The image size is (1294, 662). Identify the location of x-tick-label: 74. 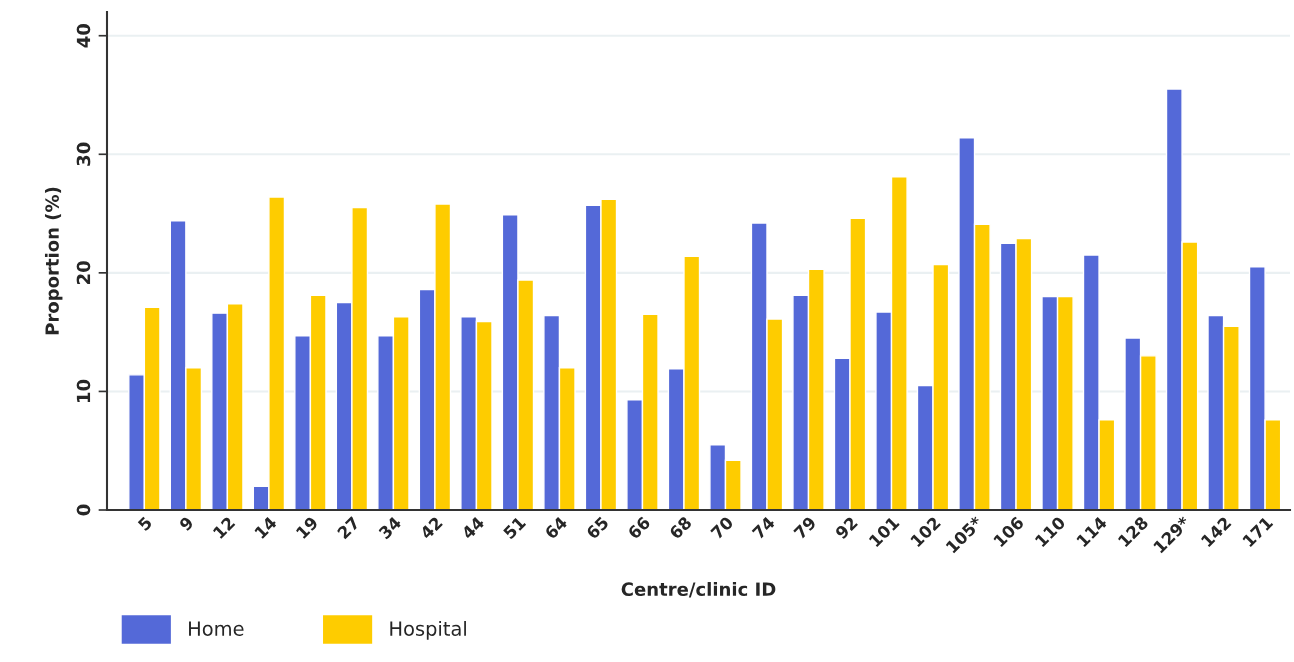
(763, 527).